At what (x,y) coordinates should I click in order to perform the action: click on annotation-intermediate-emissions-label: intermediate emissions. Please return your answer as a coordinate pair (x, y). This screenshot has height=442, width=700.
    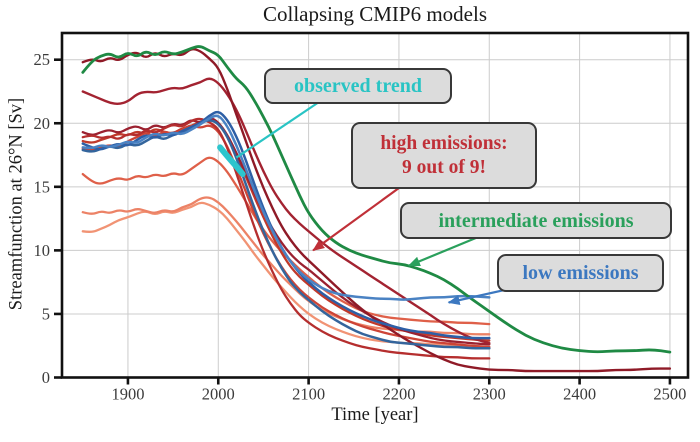
    Looking at the image, I should click on (536, 220).